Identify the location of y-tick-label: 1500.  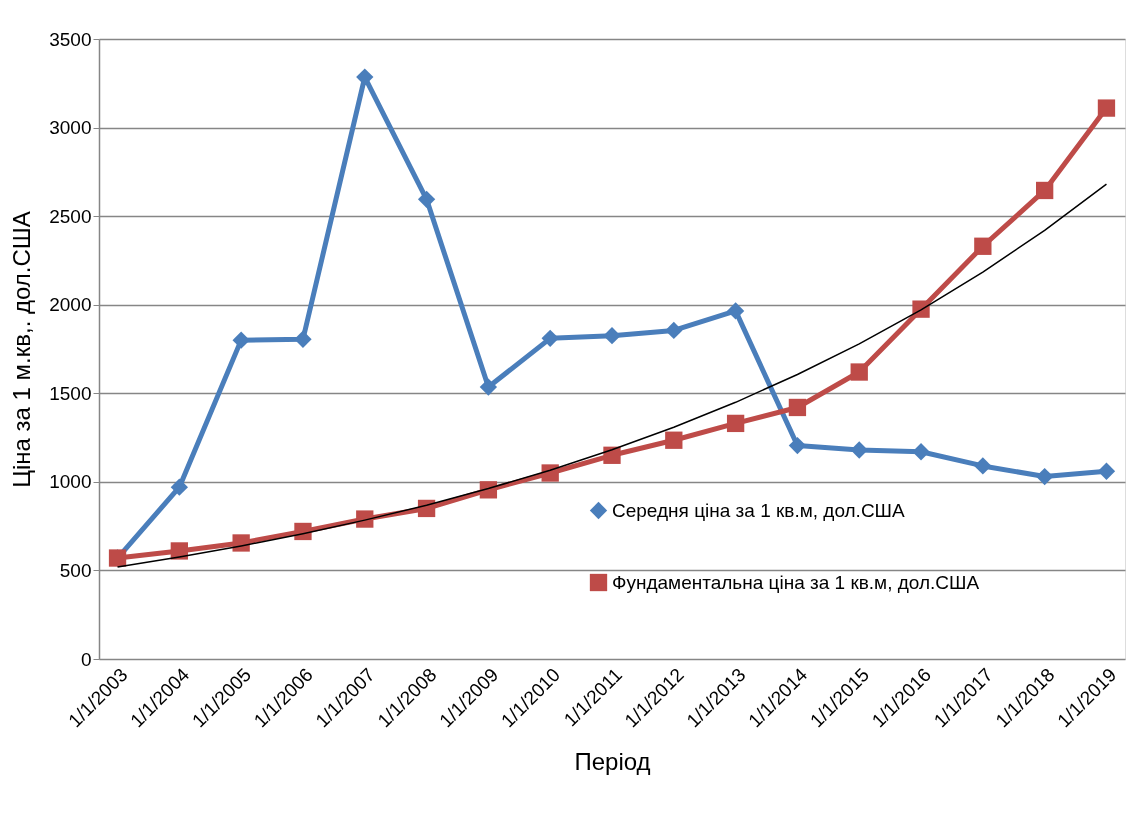
(70, 393).